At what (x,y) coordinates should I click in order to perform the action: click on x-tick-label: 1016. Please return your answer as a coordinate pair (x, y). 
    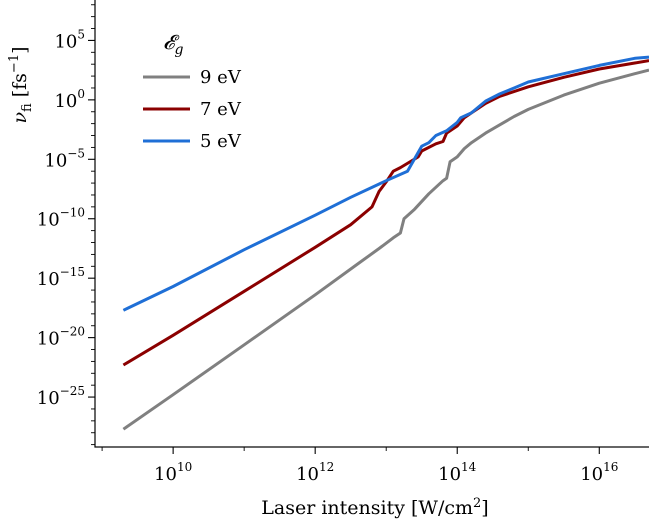
    Looking at the image, I should click on (599, 472).